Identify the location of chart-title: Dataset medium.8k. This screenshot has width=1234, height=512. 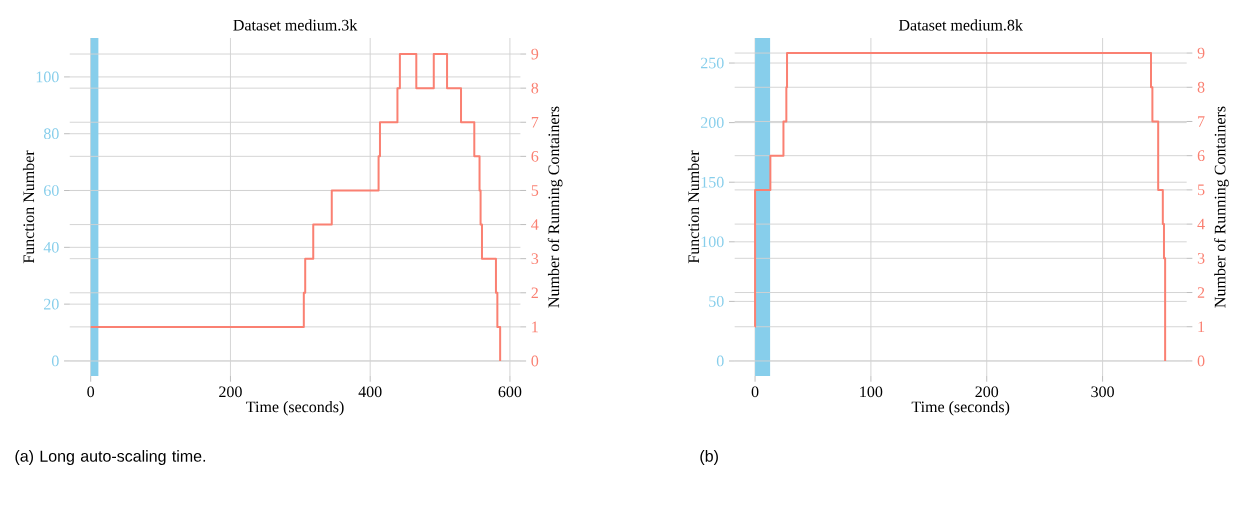
(960, 25).